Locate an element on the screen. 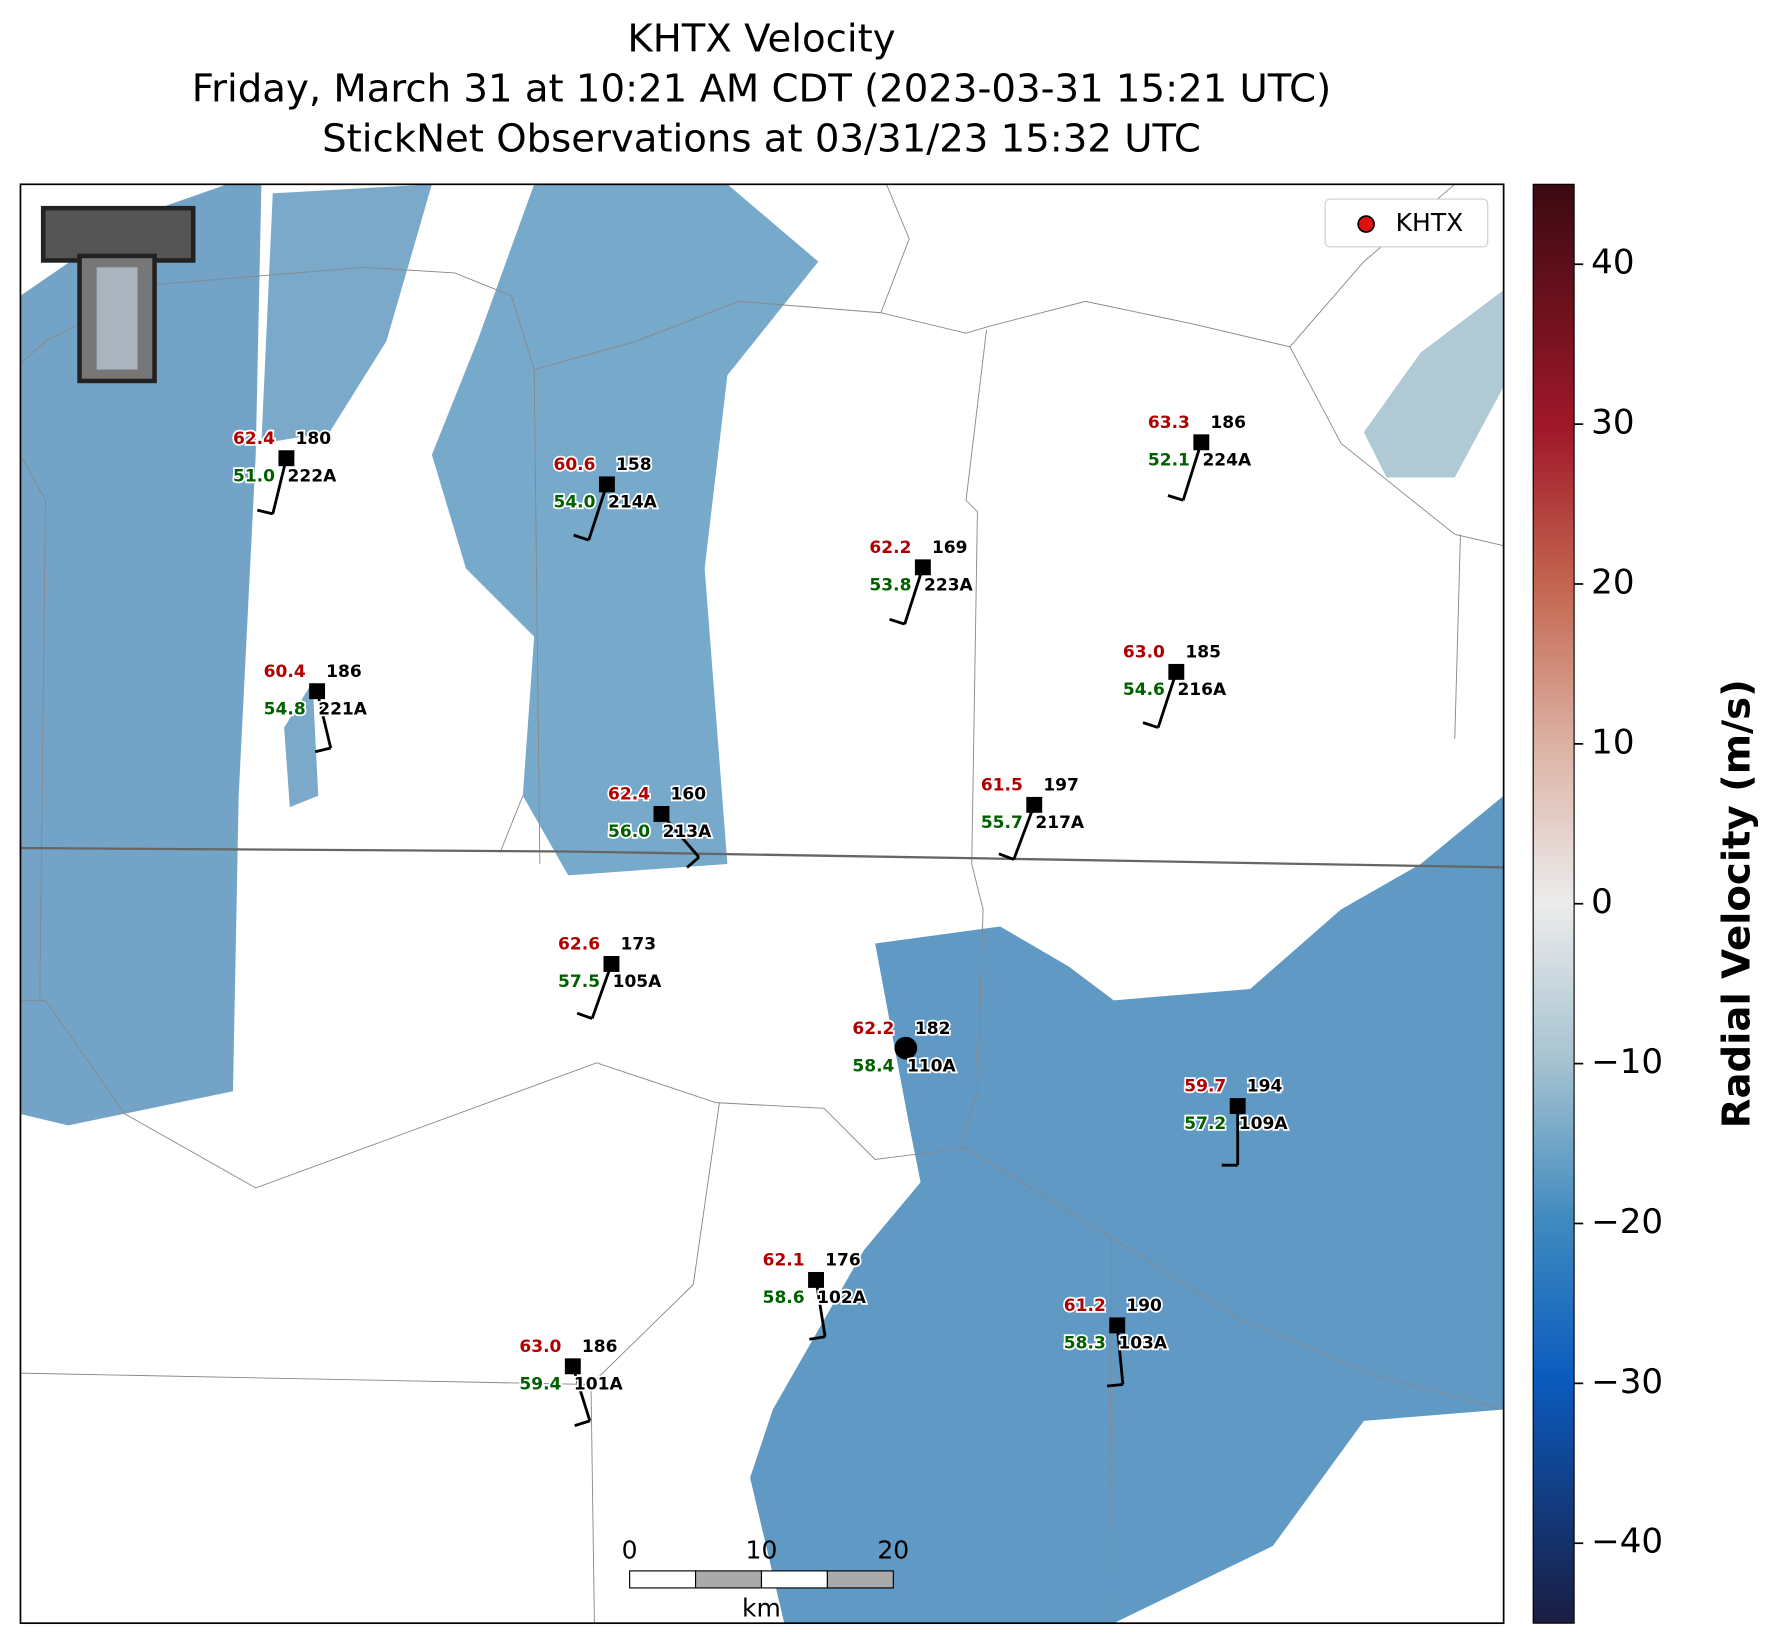 The height and width of the screenshot is (1641, 1773). colorbar is located at coordinates (1553, 903).